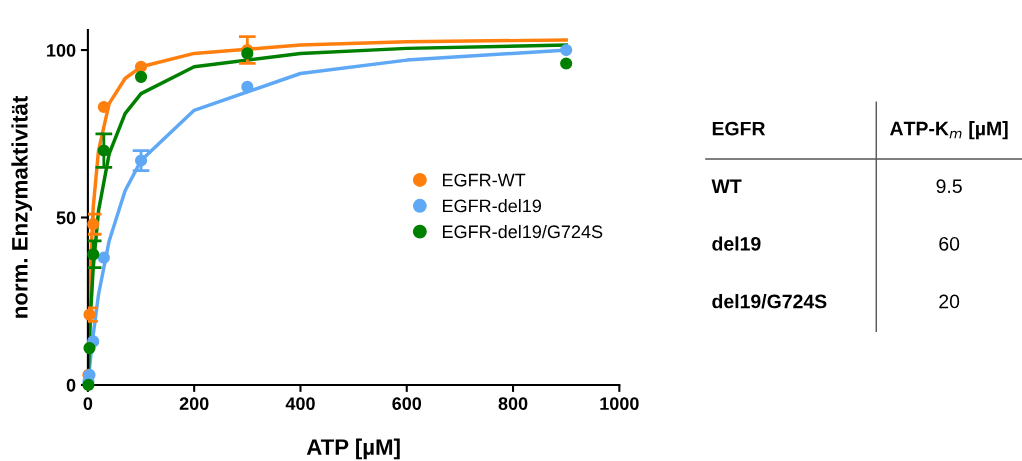  I want to click on x-tick-label: 800, so click(513, 403).